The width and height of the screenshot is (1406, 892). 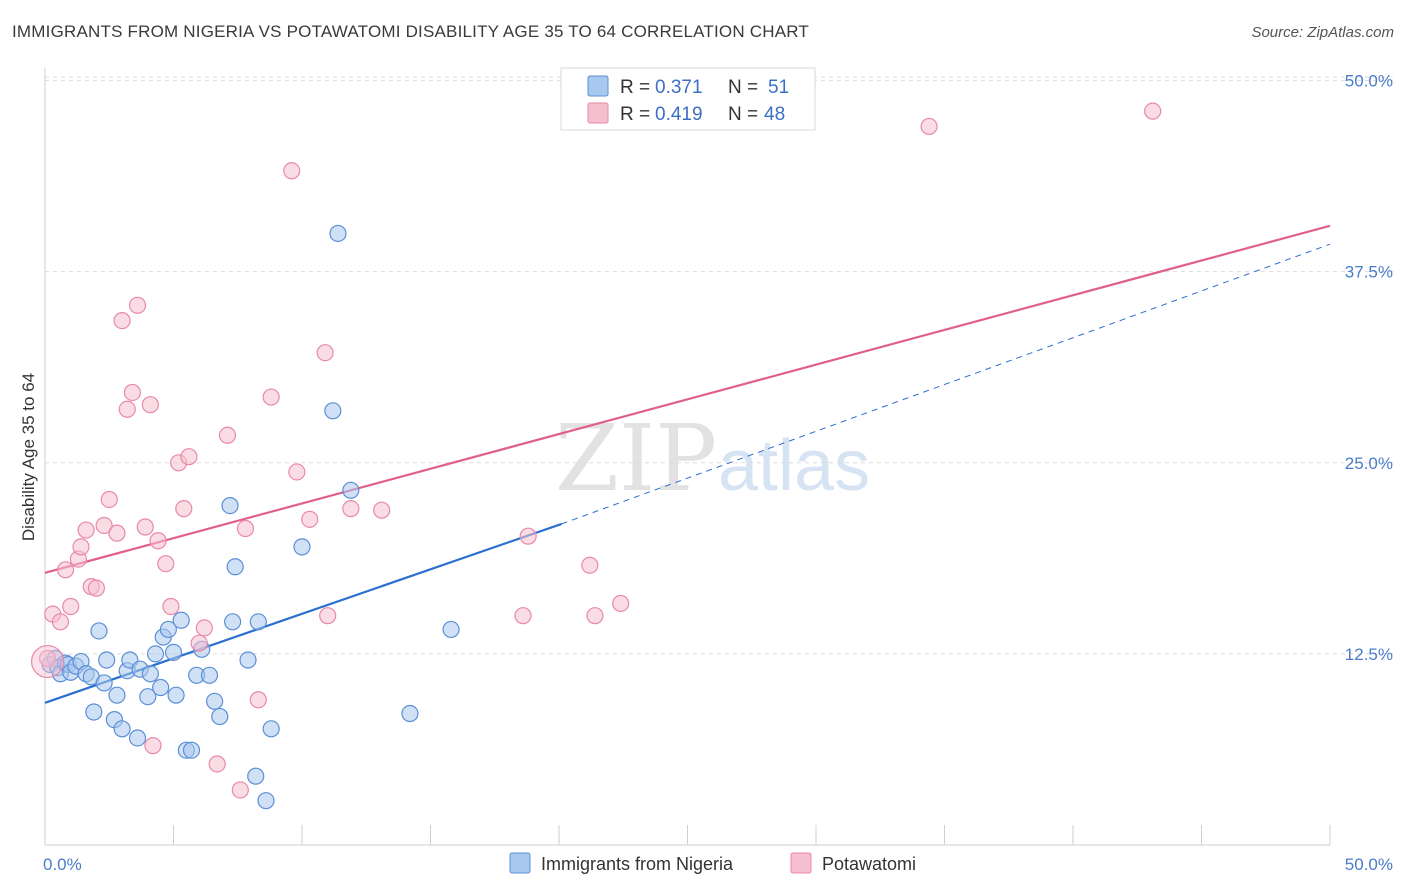 I want to click on legend-r-label-nigeria: R =, so click(x=635, y=87).